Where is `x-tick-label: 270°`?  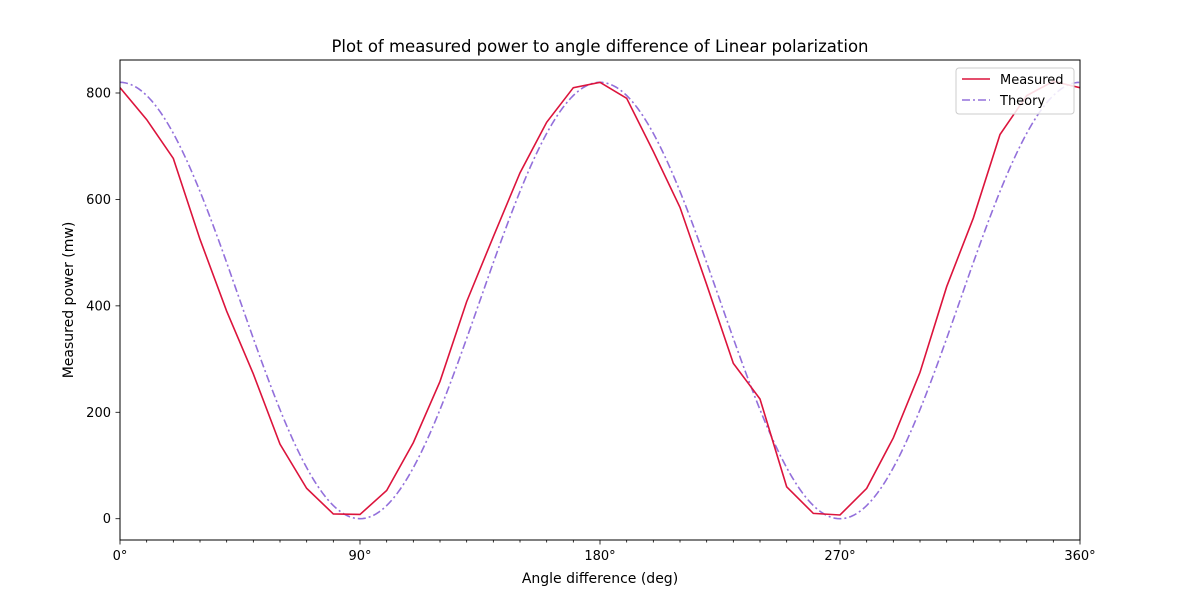 x-tick-label: 270° is located at coordinates (839, 556).